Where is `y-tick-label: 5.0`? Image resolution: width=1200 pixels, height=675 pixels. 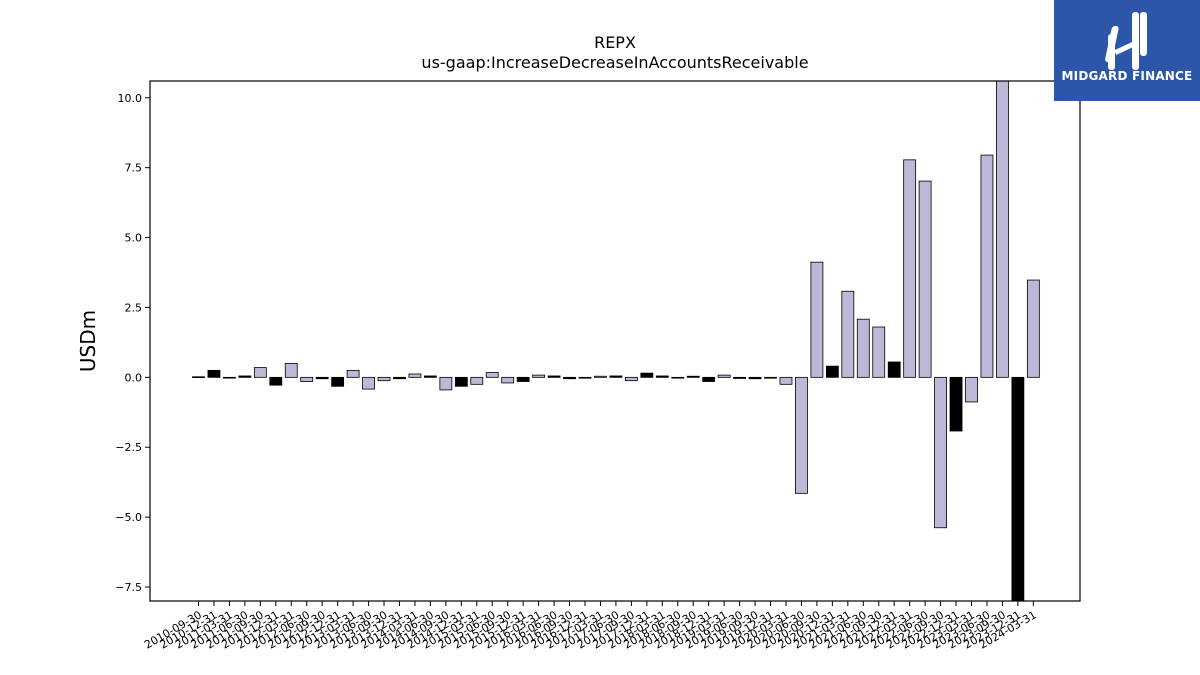
y-tick-label: 5.0 is located at coordinates (134, 238).